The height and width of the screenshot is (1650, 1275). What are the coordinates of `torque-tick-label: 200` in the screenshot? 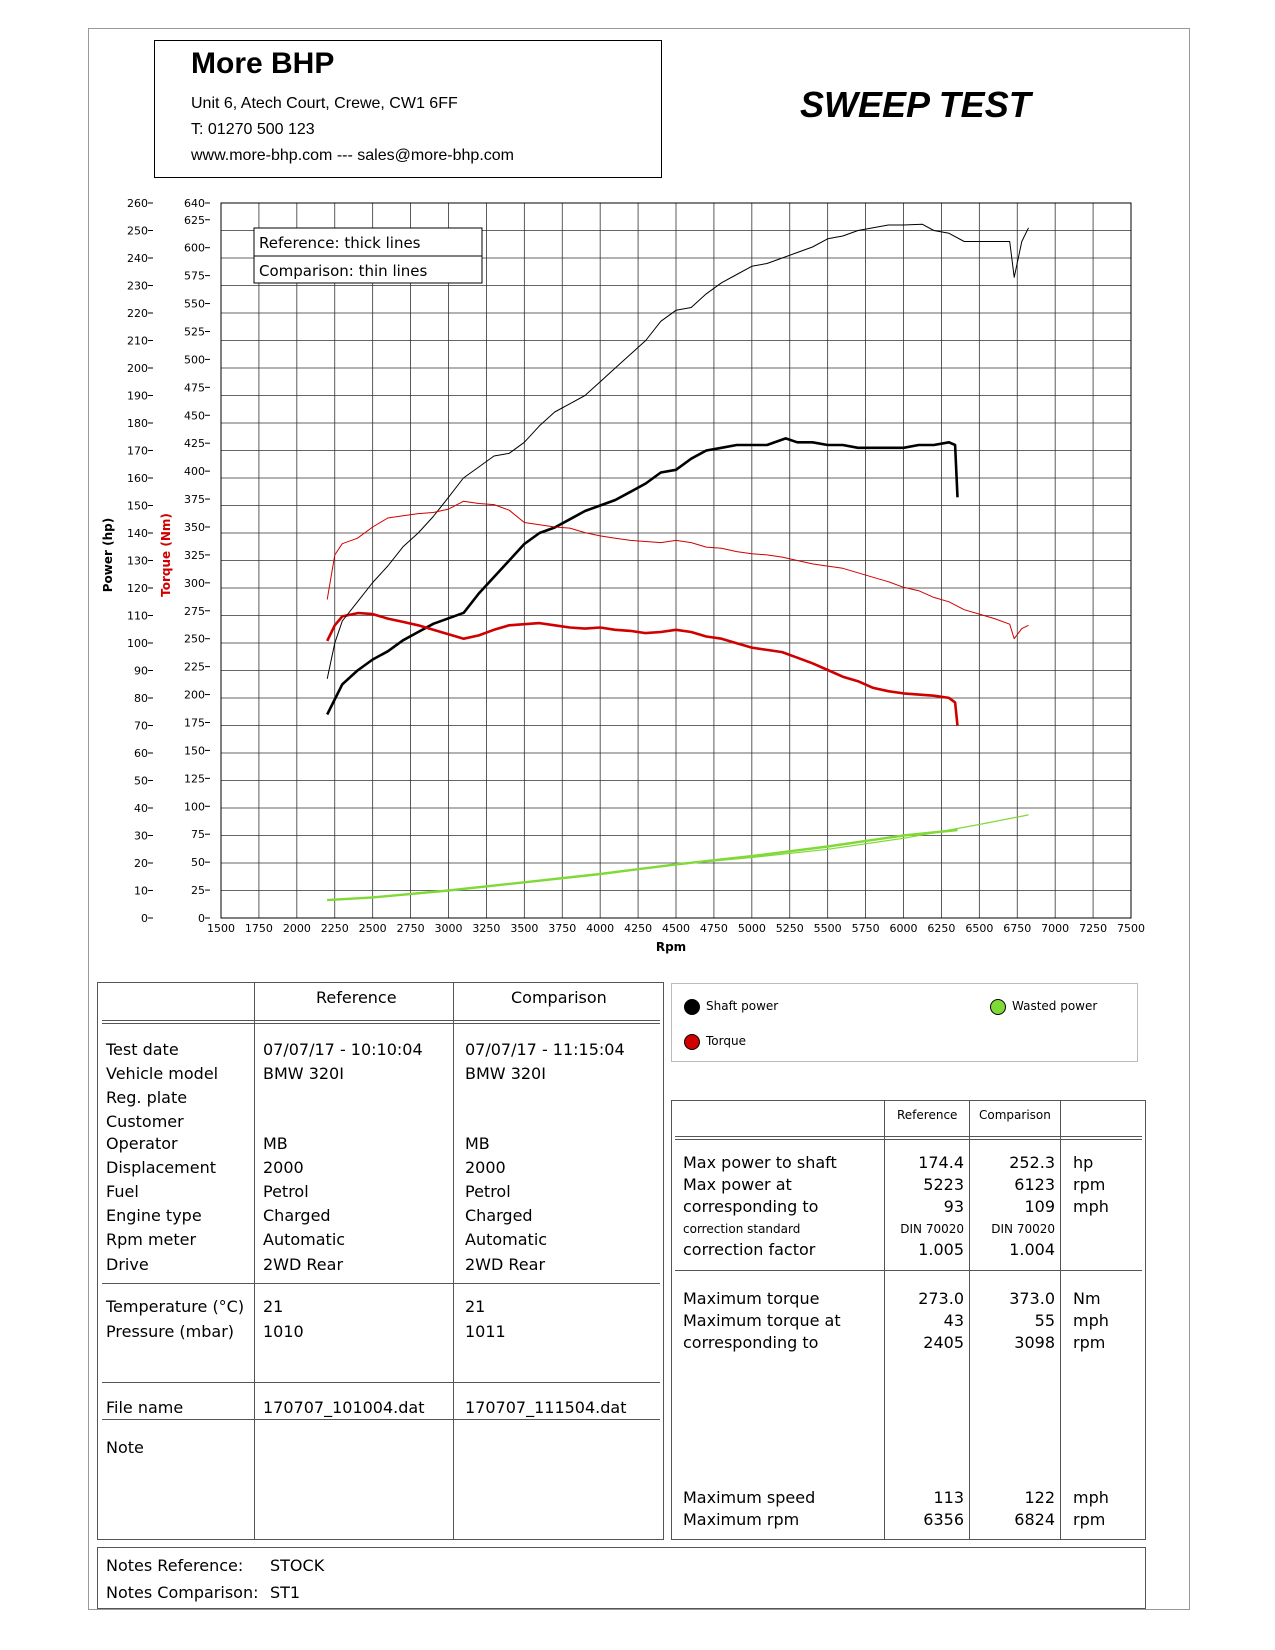 It's located at (194, 695).